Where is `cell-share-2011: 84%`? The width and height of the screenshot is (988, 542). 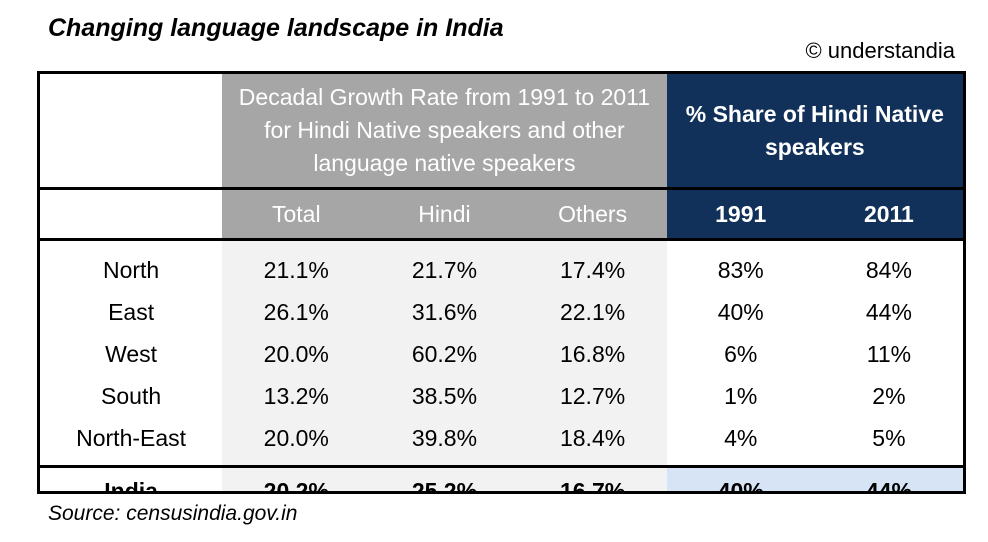
cell-share-2011: 84% is located at coordinates (888, 269).